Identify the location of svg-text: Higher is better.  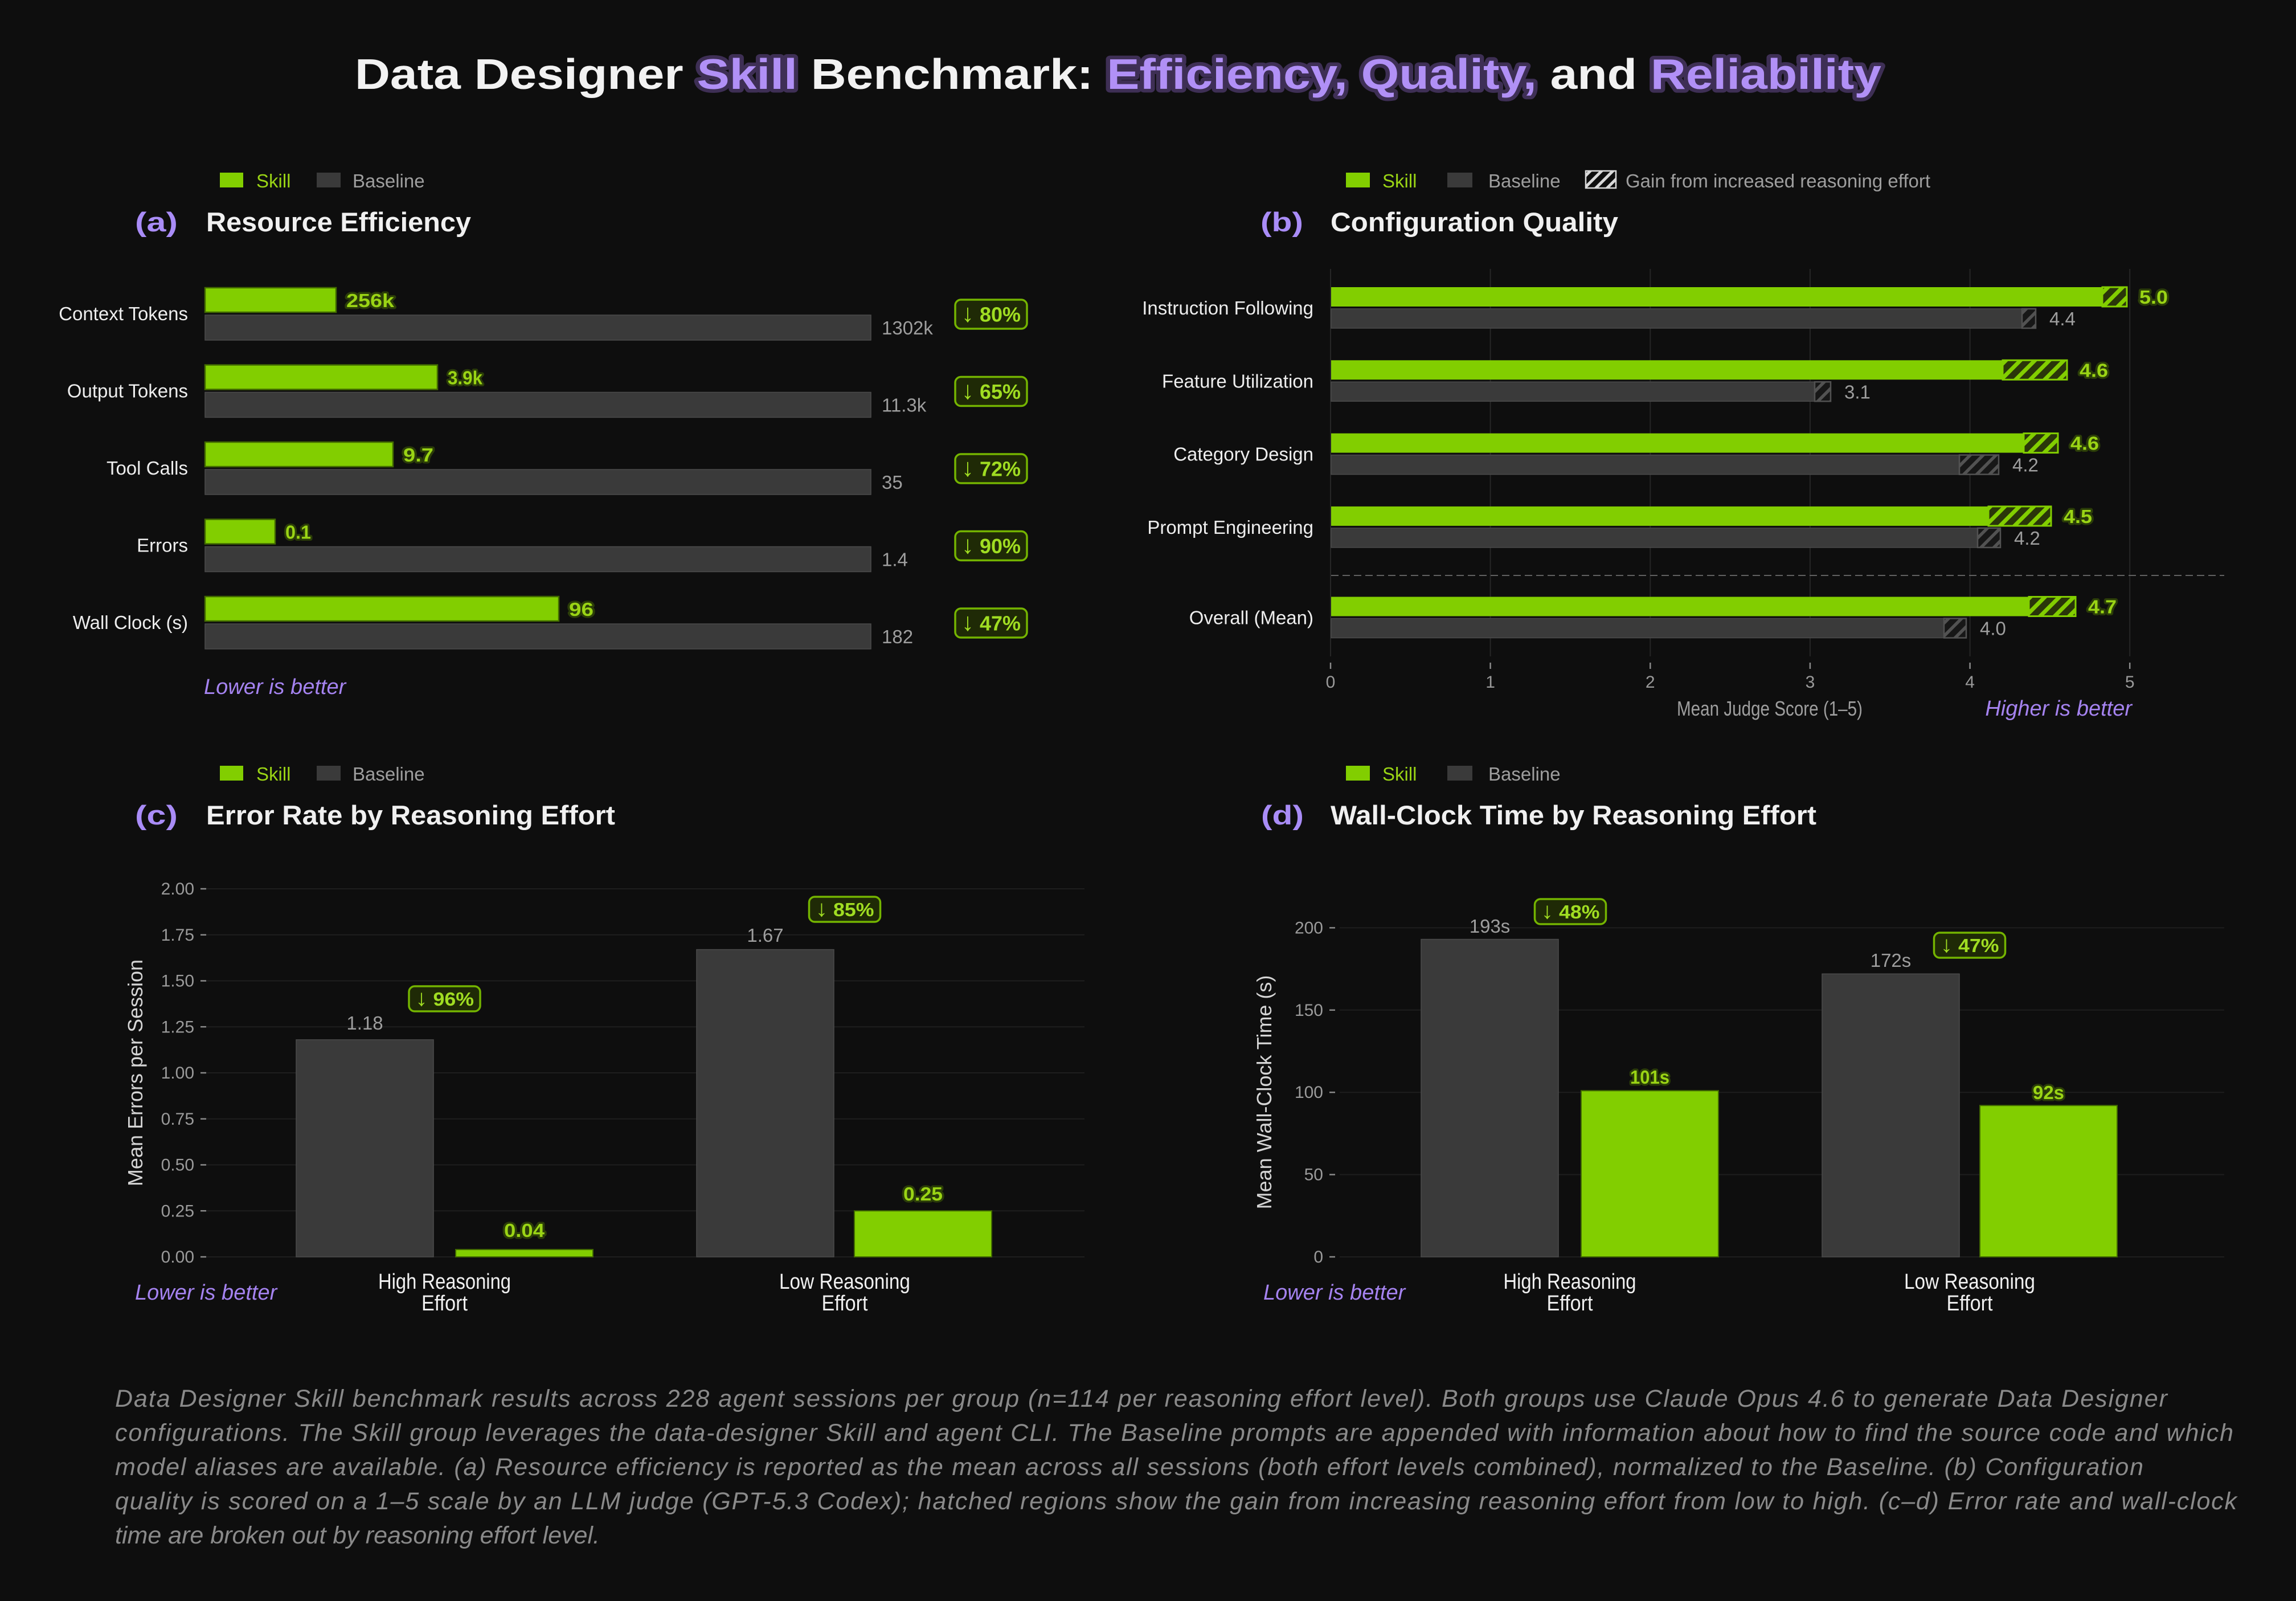
(2059, 709).